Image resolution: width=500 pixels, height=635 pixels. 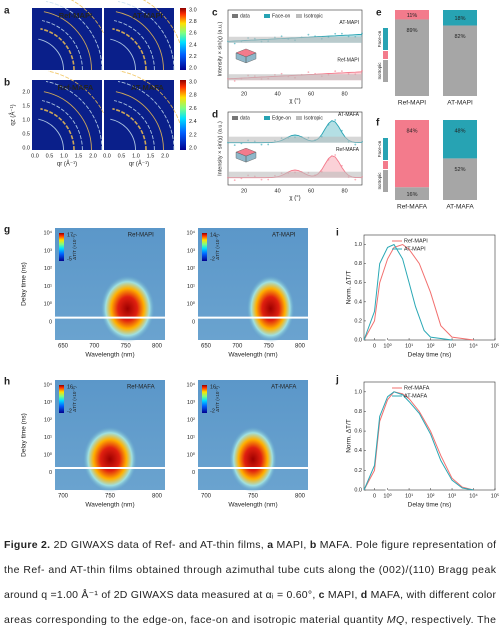 What do you see at coordinates (473, 495) in the screenshot?
I see `x-tick-label: 10⁴` at bounding box center [473, 495].